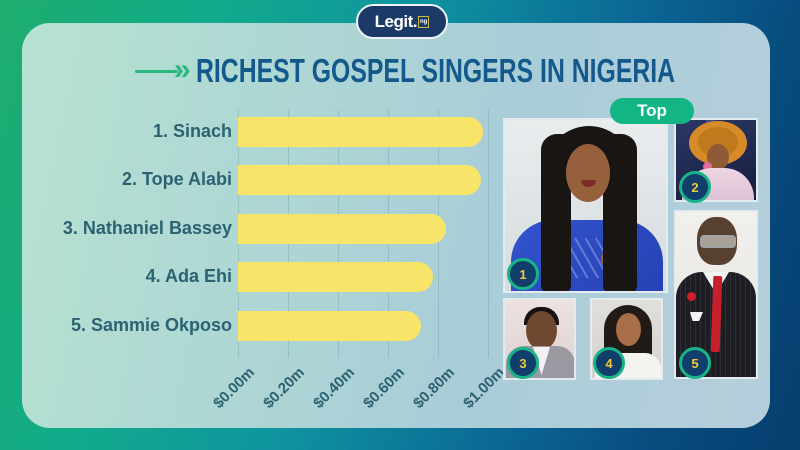  What do you see at coordinates (342, 229) in the screenshot?
I see `bar-nathaniel-bassey` at bounding box center [342, 229].